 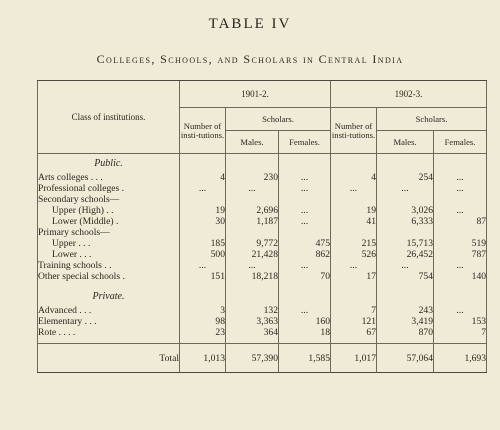 I want to click on cell-number-1901: 98, so click(x=202, y=321).